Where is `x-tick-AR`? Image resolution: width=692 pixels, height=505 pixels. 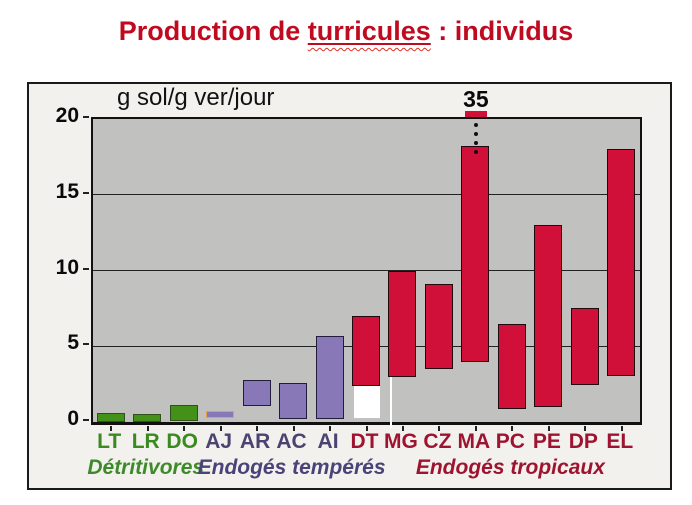 x-tick-AR is located at coordinates (257, 428).